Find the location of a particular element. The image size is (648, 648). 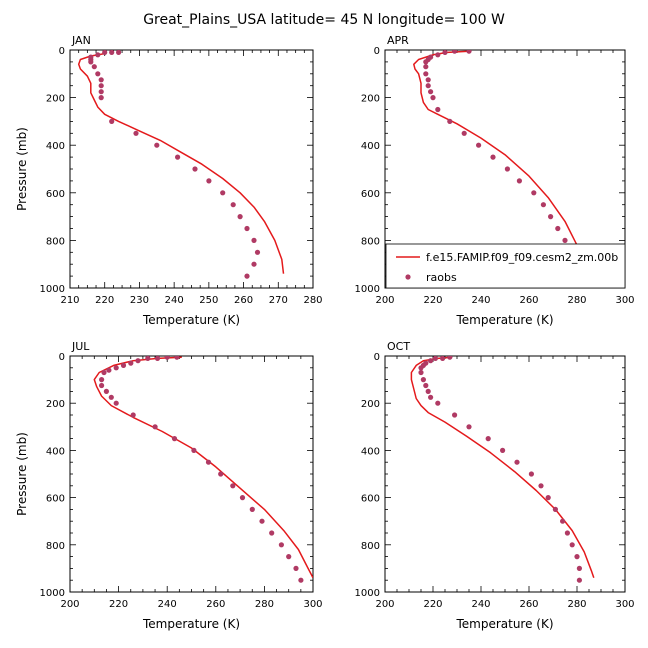

panel-title: APR is located at coordinates (398, 40).